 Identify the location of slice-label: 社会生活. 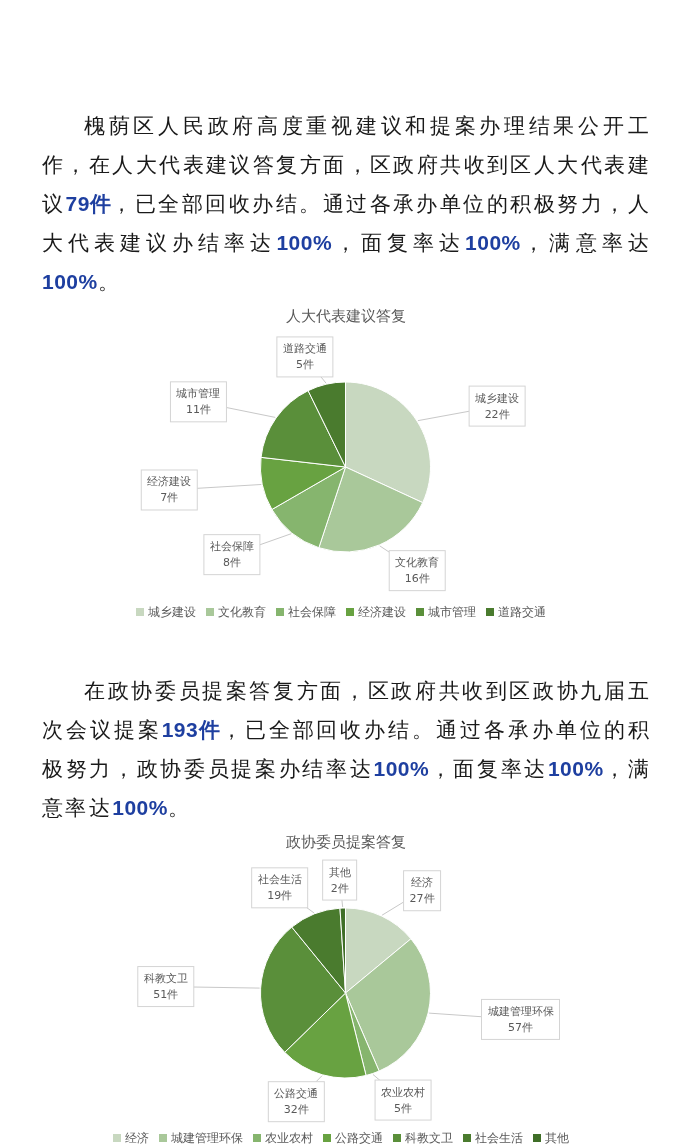
(279, 880).